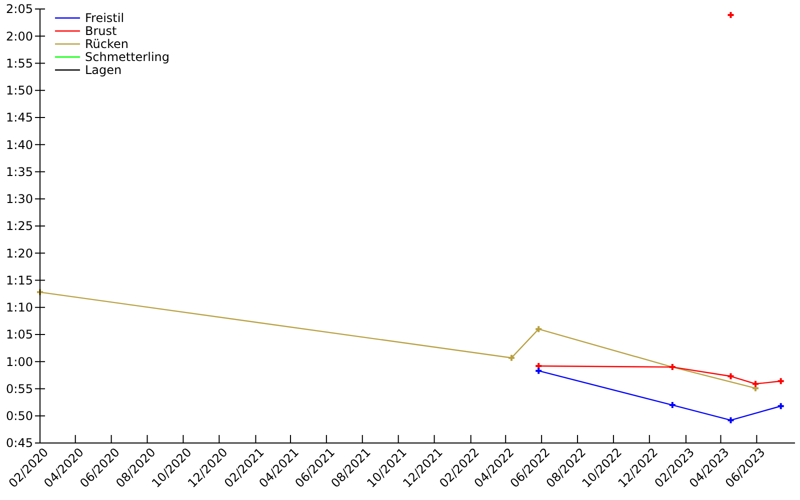 The width and height of the screenshot is (800, 500). Describe the element at coordinates (103, 70) in the screenshot. I see `legend-label: Lagen` at that location.